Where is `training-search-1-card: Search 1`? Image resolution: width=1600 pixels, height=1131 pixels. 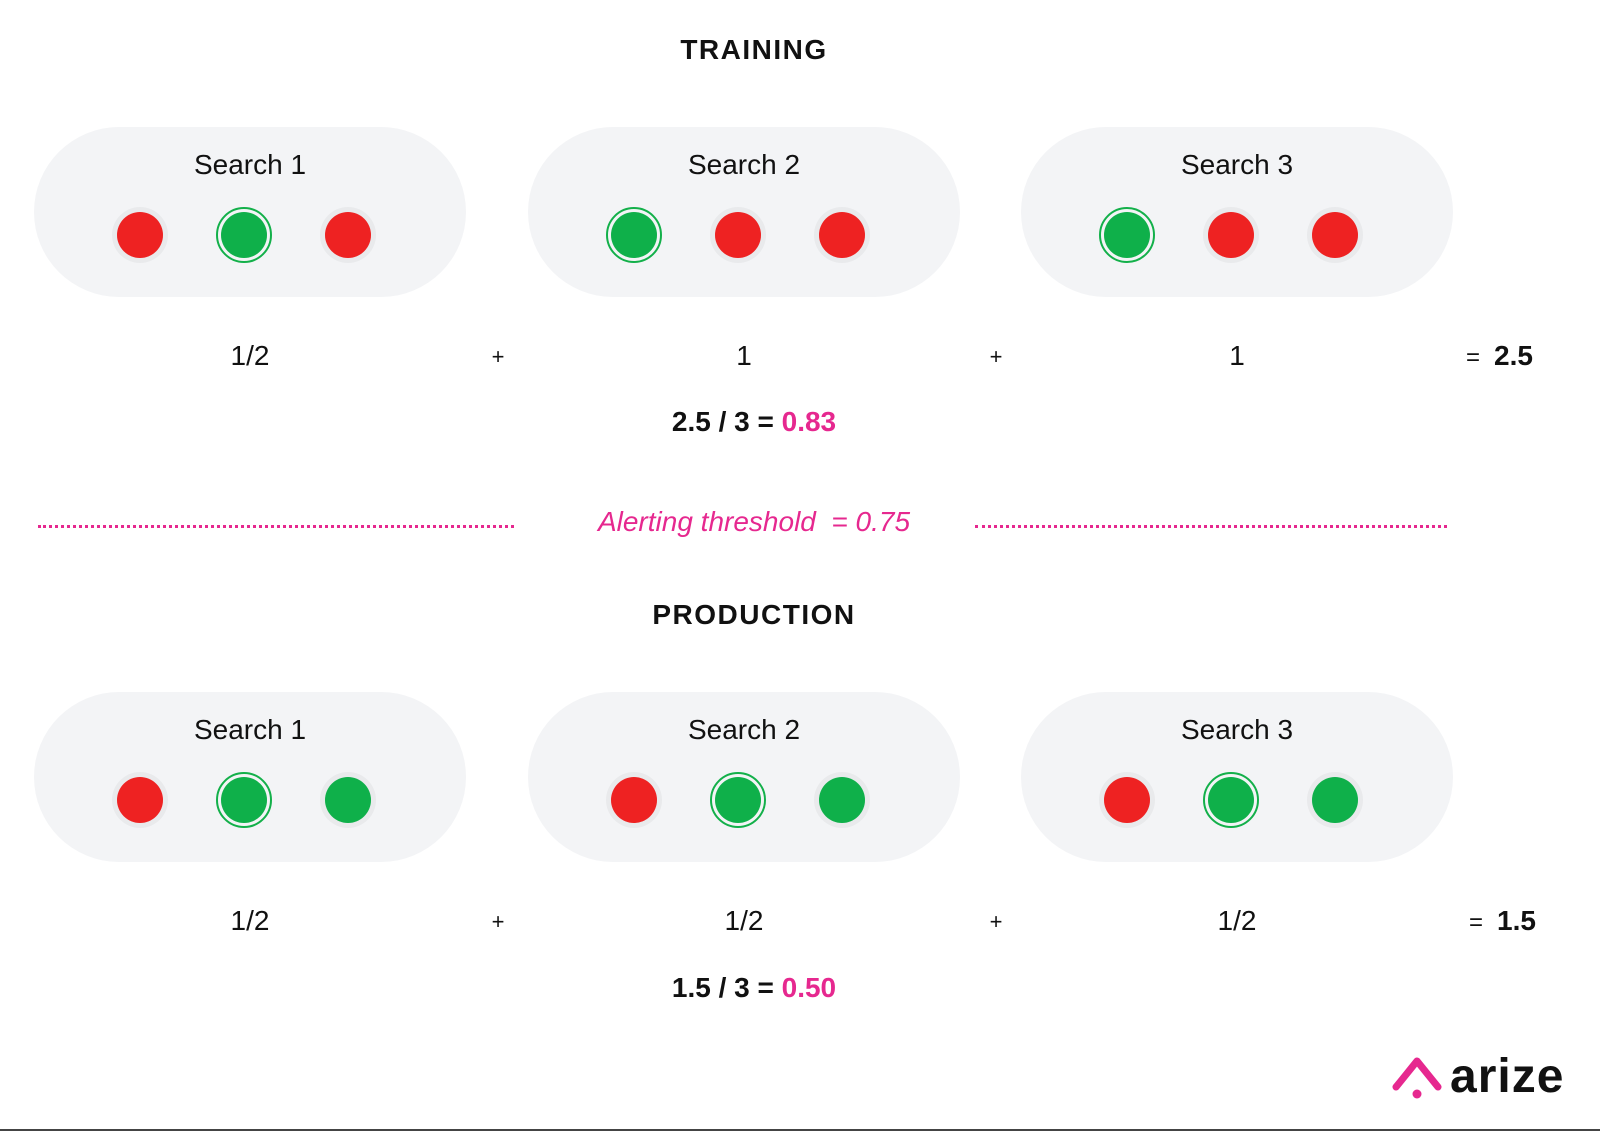 training-search-1-card: Search 1 is located at coordinates (250, 212).